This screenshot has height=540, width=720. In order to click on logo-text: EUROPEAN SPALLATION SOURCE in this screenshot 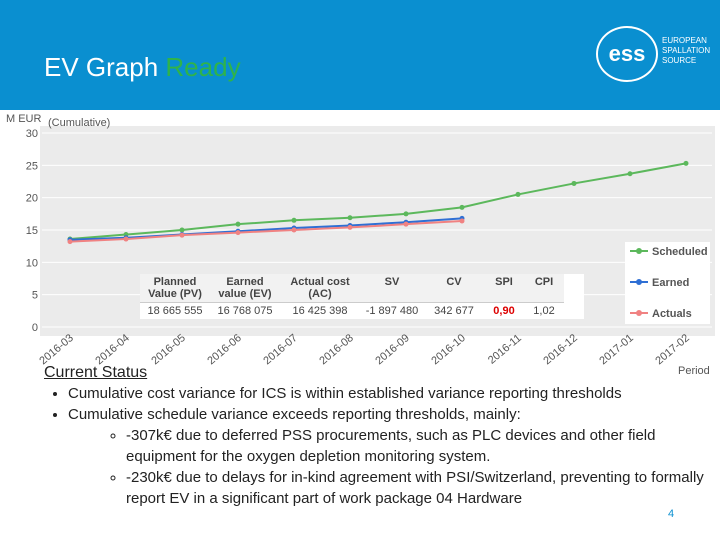, I will do `click(686, 51)`.